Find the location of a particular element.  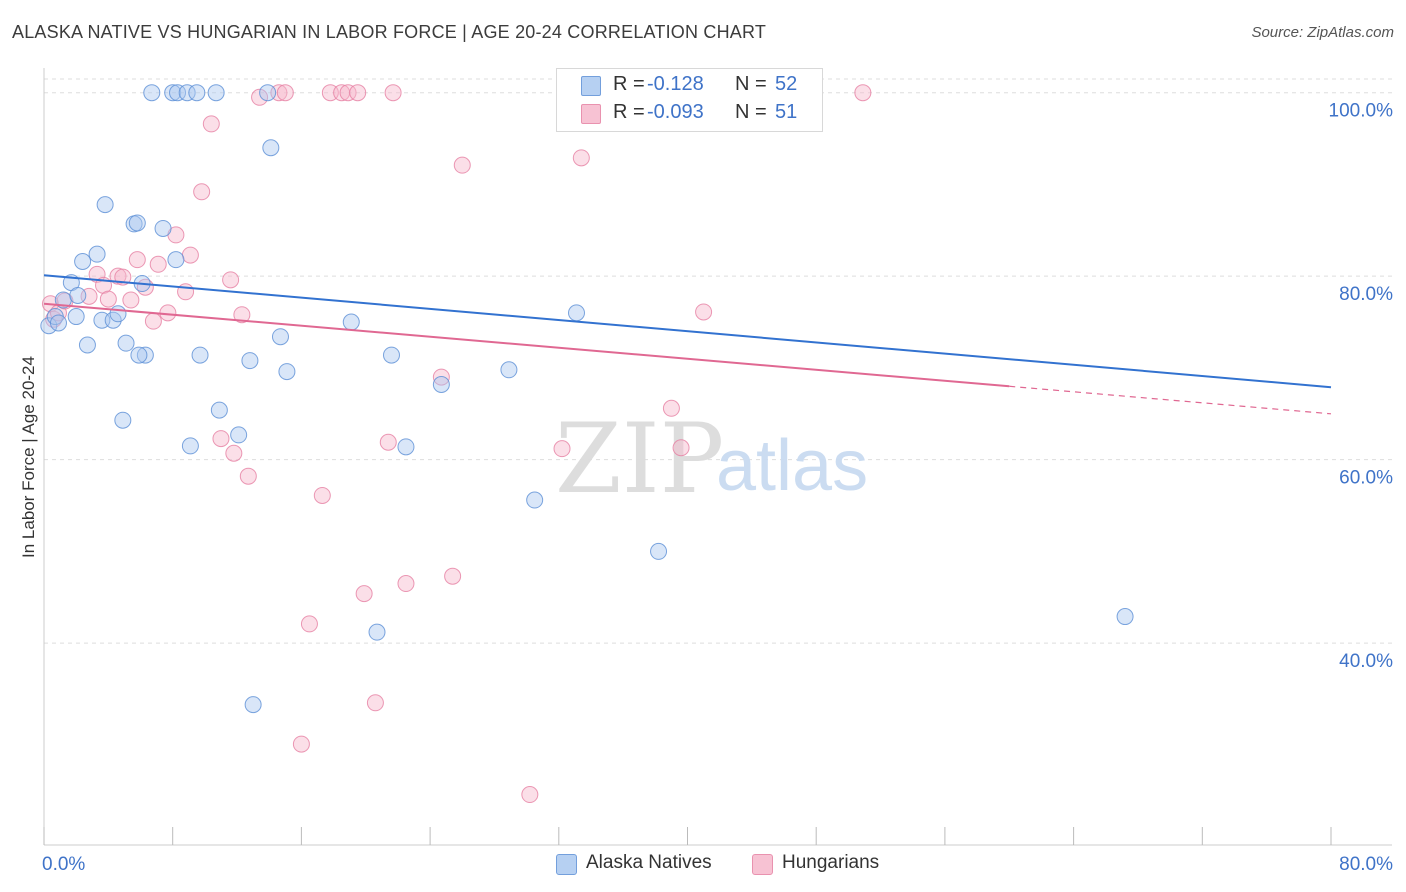

alaska-swatch is located at coordinates (591, 86).